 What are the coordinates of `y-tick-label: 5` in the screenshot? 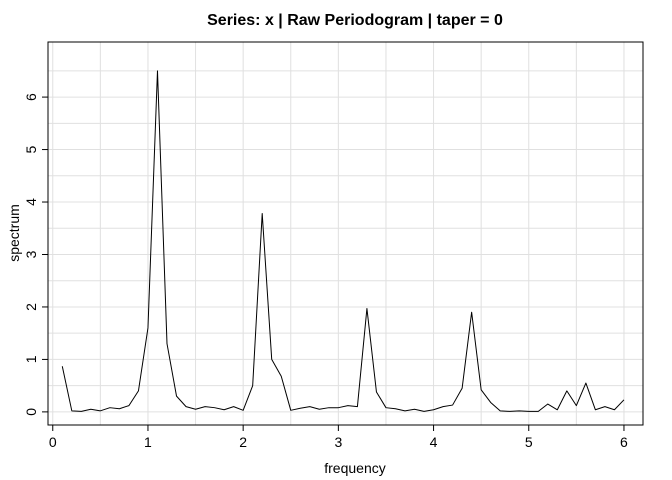 It's located at (31, 149).